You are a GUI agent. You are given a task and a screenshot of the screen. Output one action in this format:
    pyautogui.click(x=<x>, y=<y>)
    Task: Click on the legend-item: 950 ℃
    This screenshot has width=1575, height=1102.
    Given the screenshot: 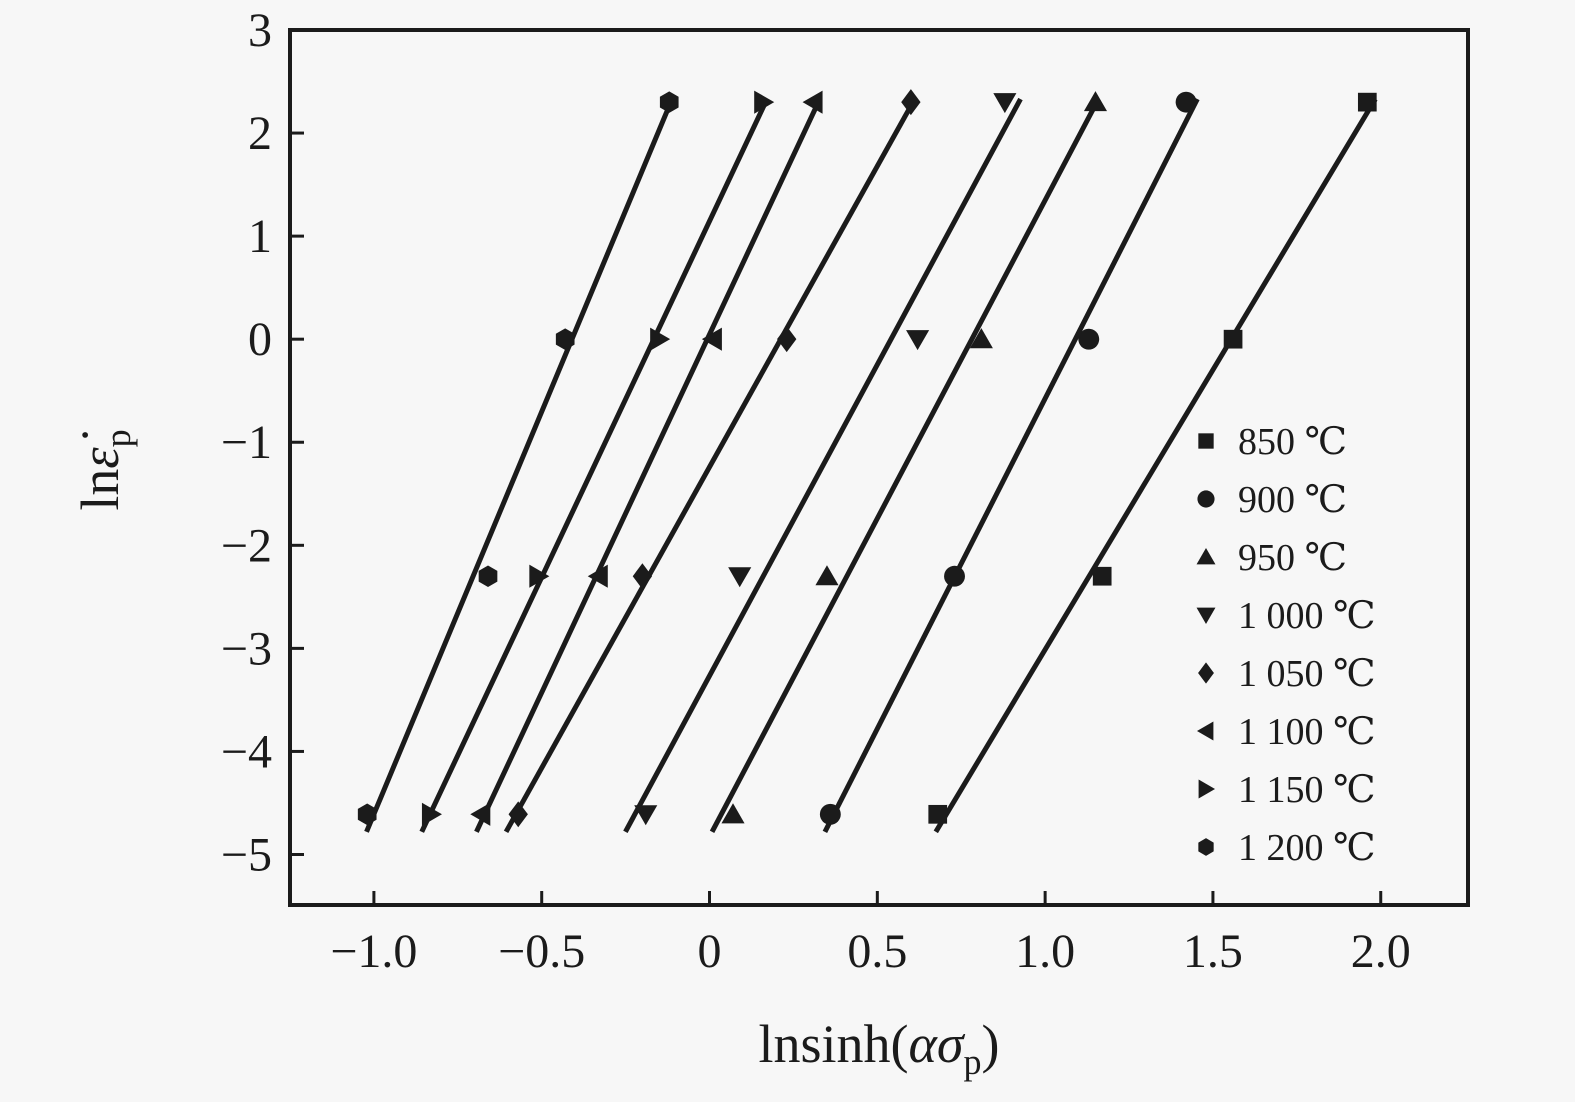 What is the action you would take?
    pyautogui.click(x=1271, y=558)
    